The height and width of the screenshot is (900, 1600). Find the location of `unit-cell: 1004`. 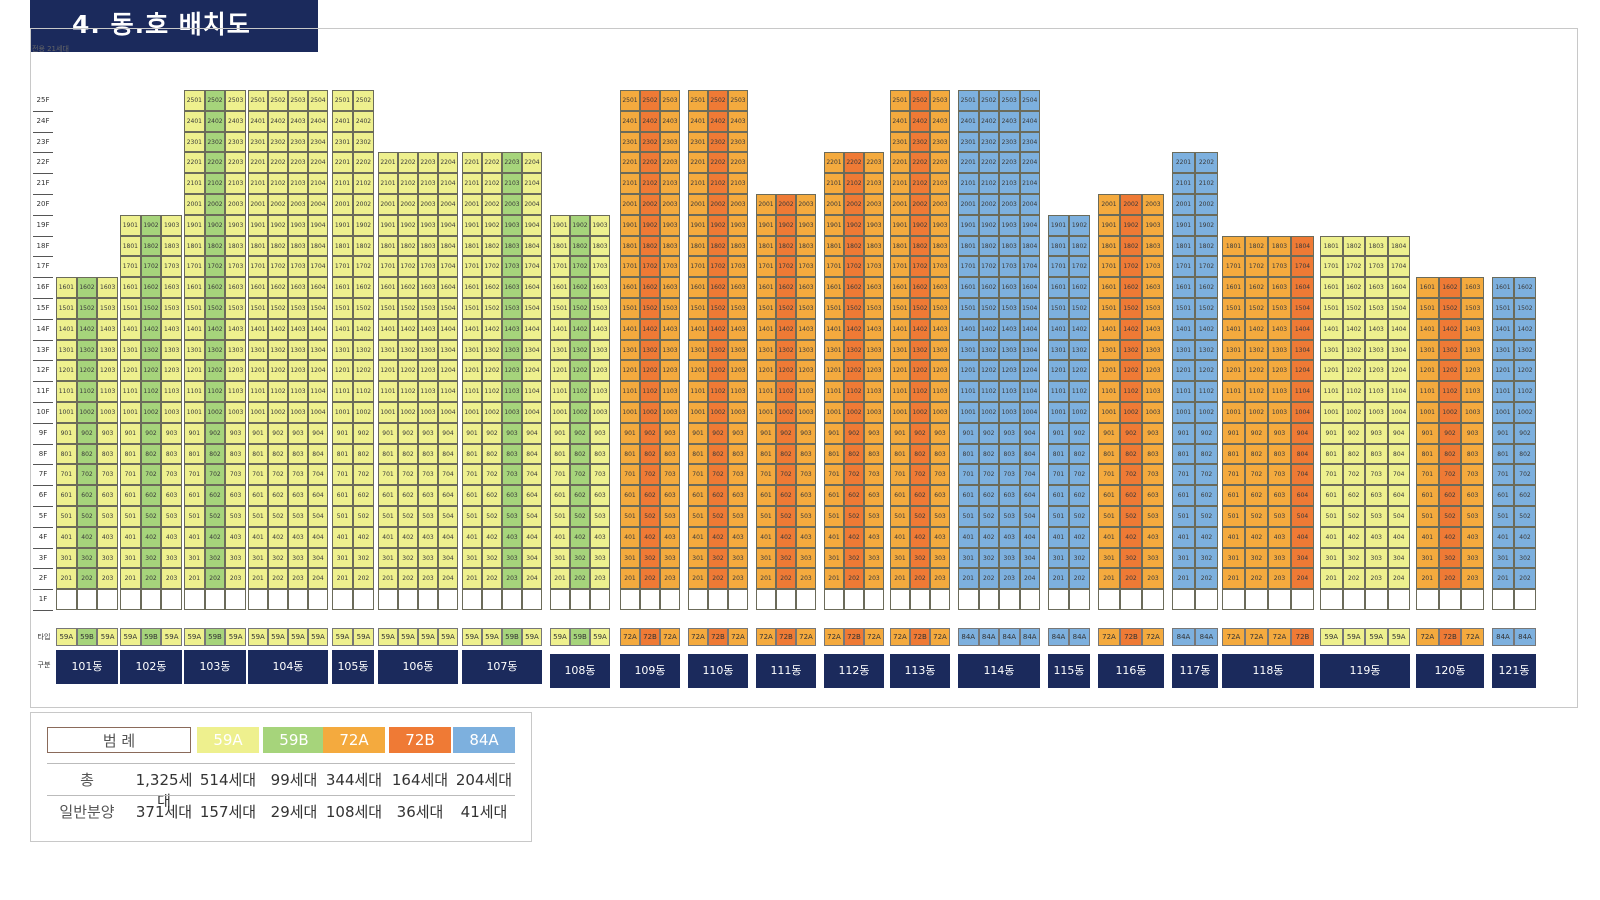

unit-cell: 1004 is located at coordinates (448, 412).